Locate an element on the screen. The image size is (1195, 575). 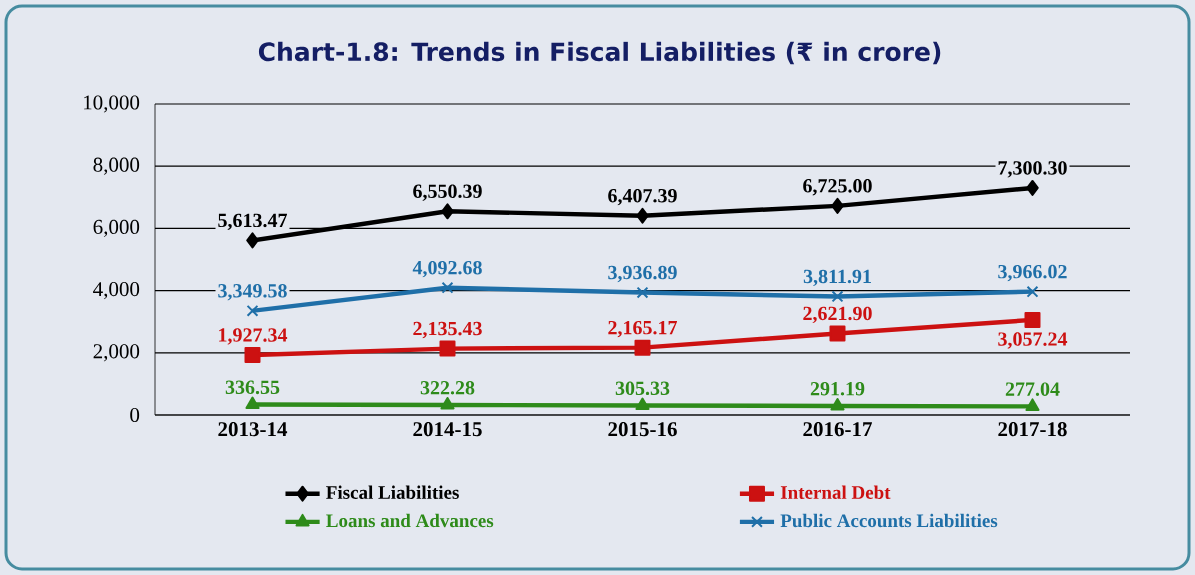
data-label: 3,966.02 is located at coordinates (1032, 273).